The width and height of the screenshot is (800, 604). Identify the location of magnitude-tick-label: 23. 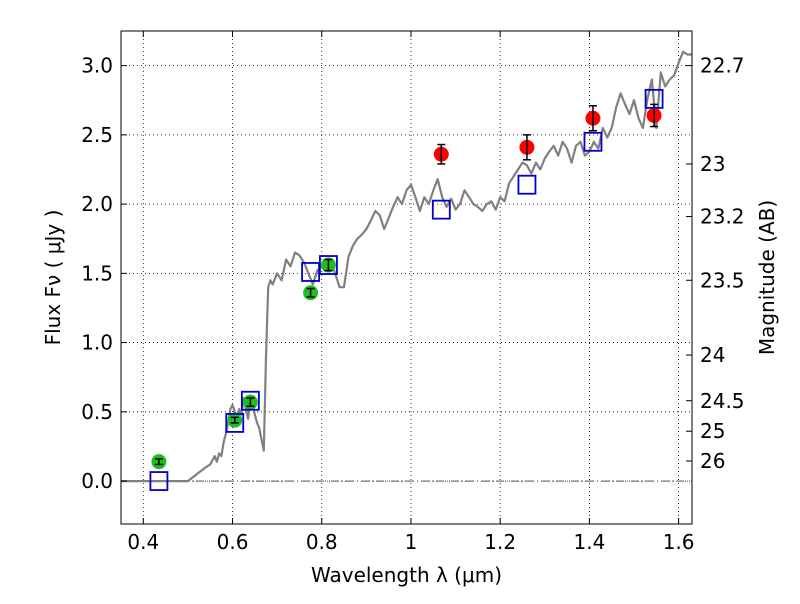
(712, 164).